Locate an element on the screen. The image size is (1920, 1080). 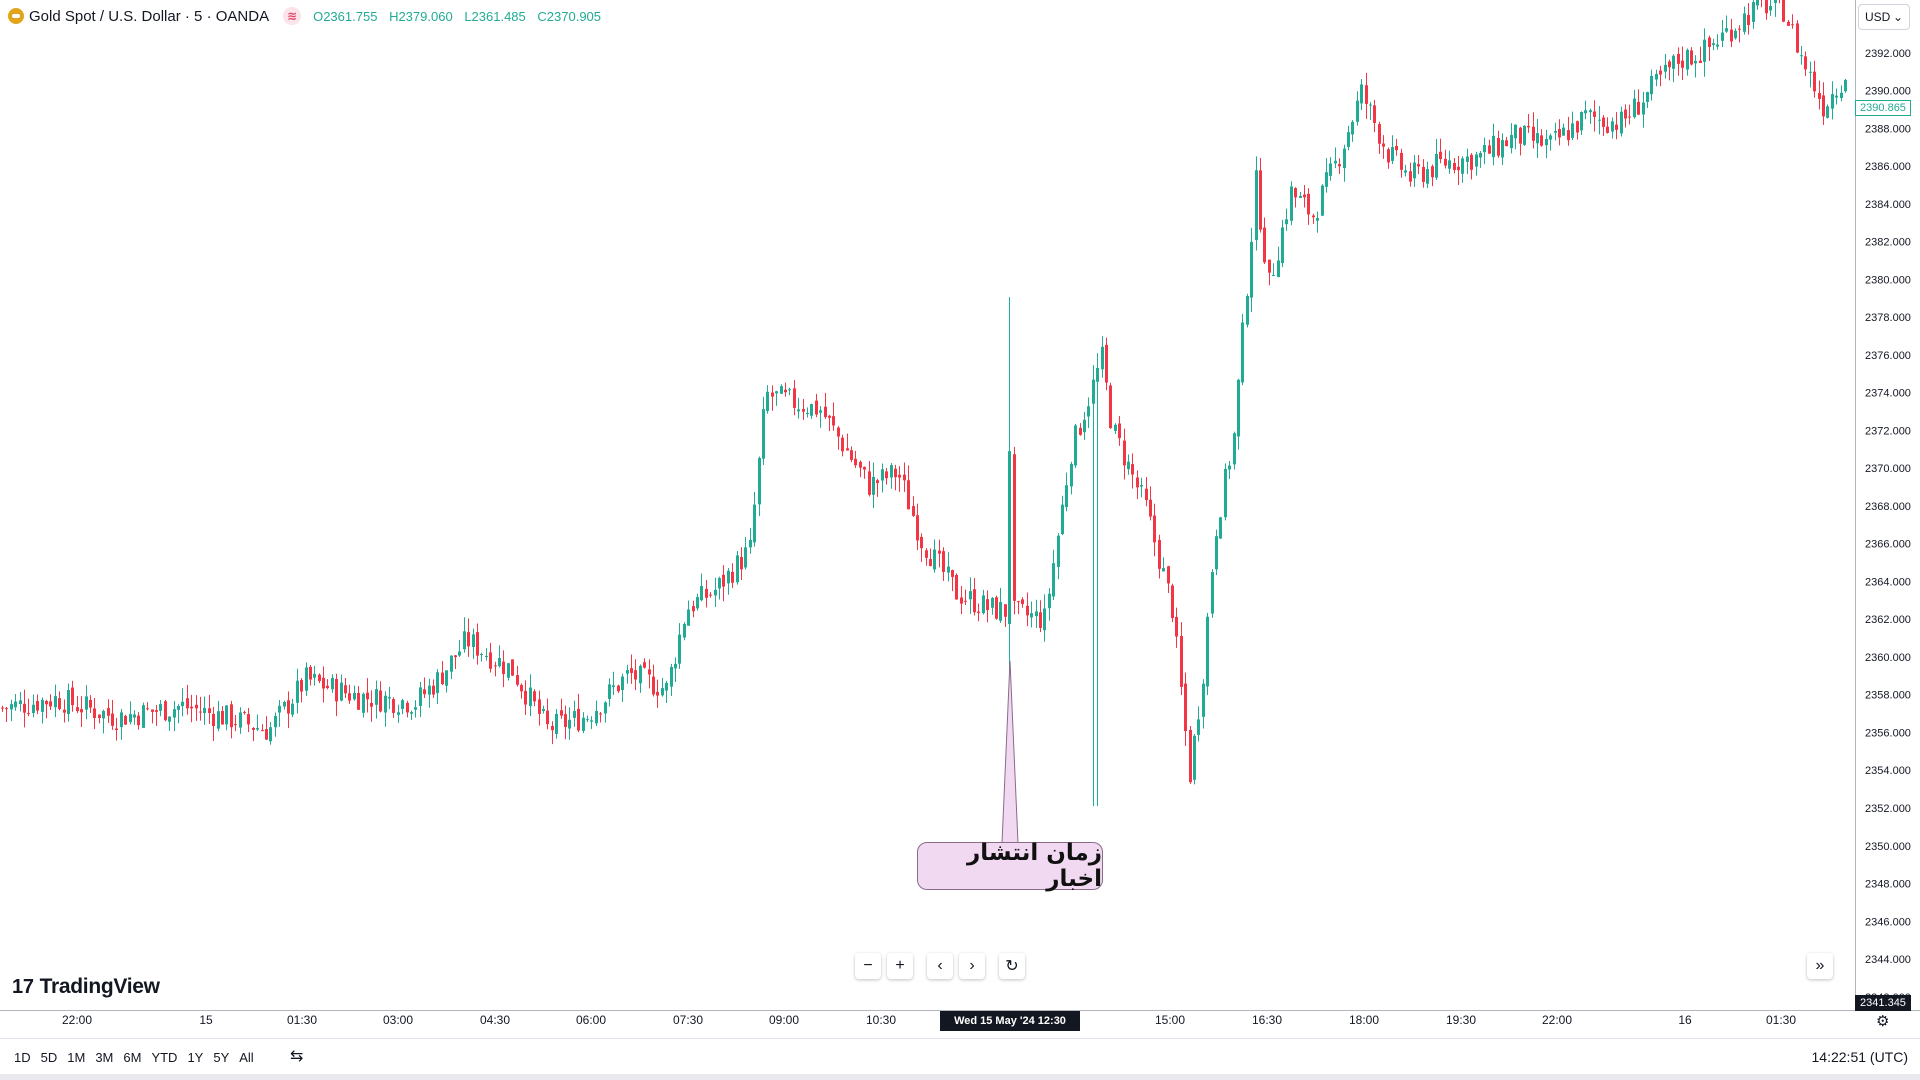
zoom-out-button: − is located at coordinates (868, 966).